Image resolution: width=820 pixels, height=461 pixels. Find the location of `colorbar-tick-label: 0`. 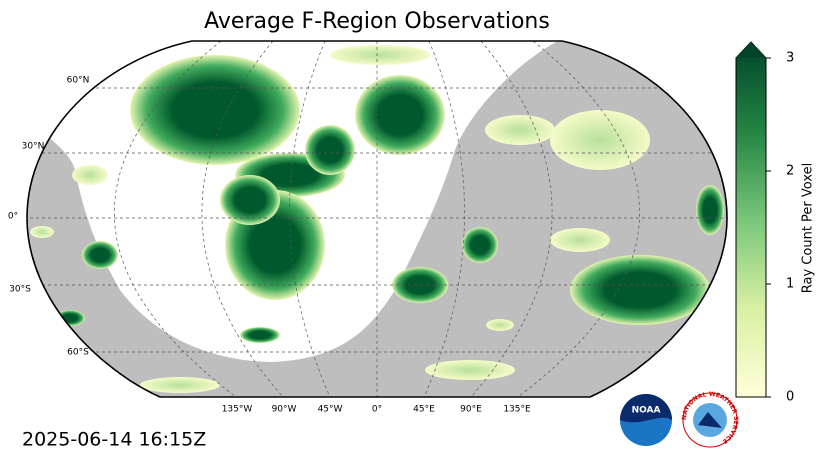

colorbar-tick-label: 0 is located at coordinates (790, 397).